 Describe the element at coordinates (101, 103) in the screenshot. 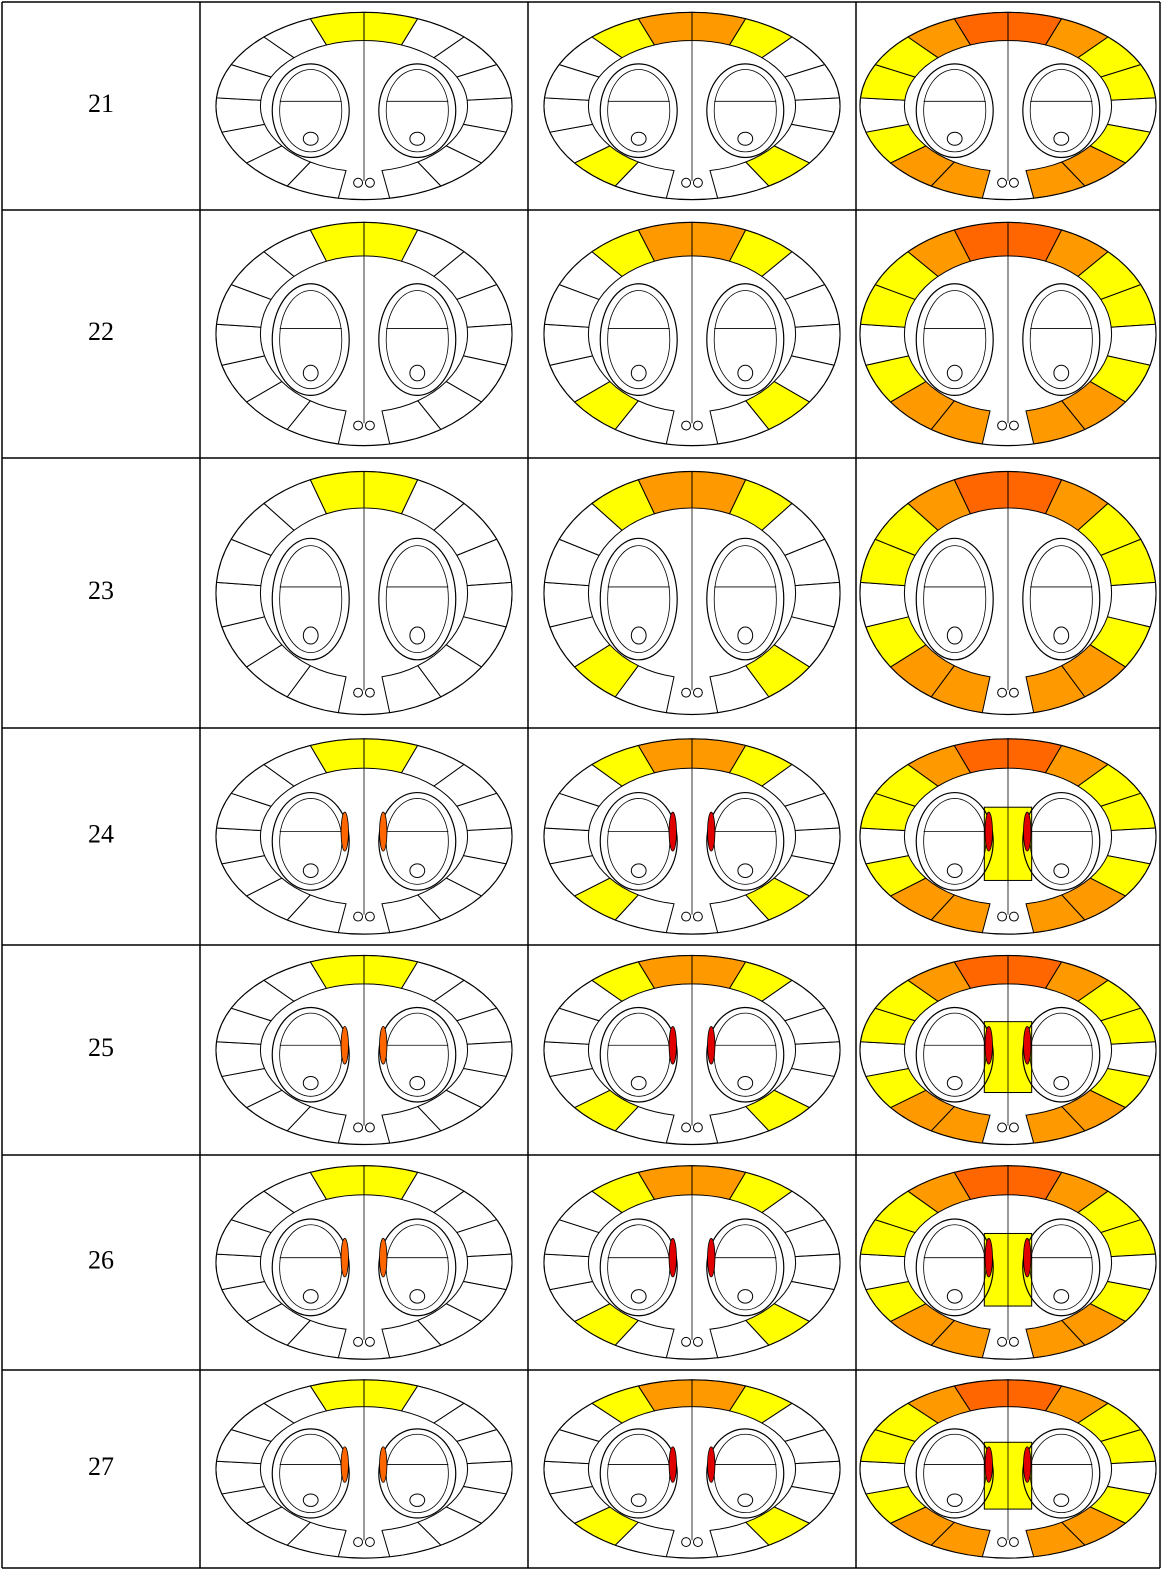

I see `section-label: 21` at that location.